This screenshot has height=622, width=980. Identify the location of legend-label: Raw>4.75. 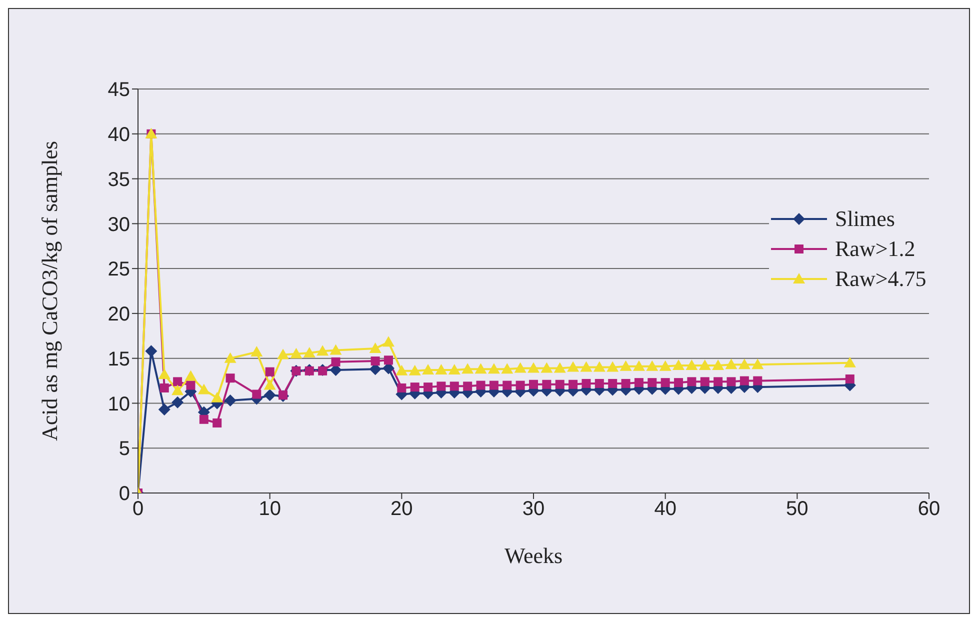
(880, 279).